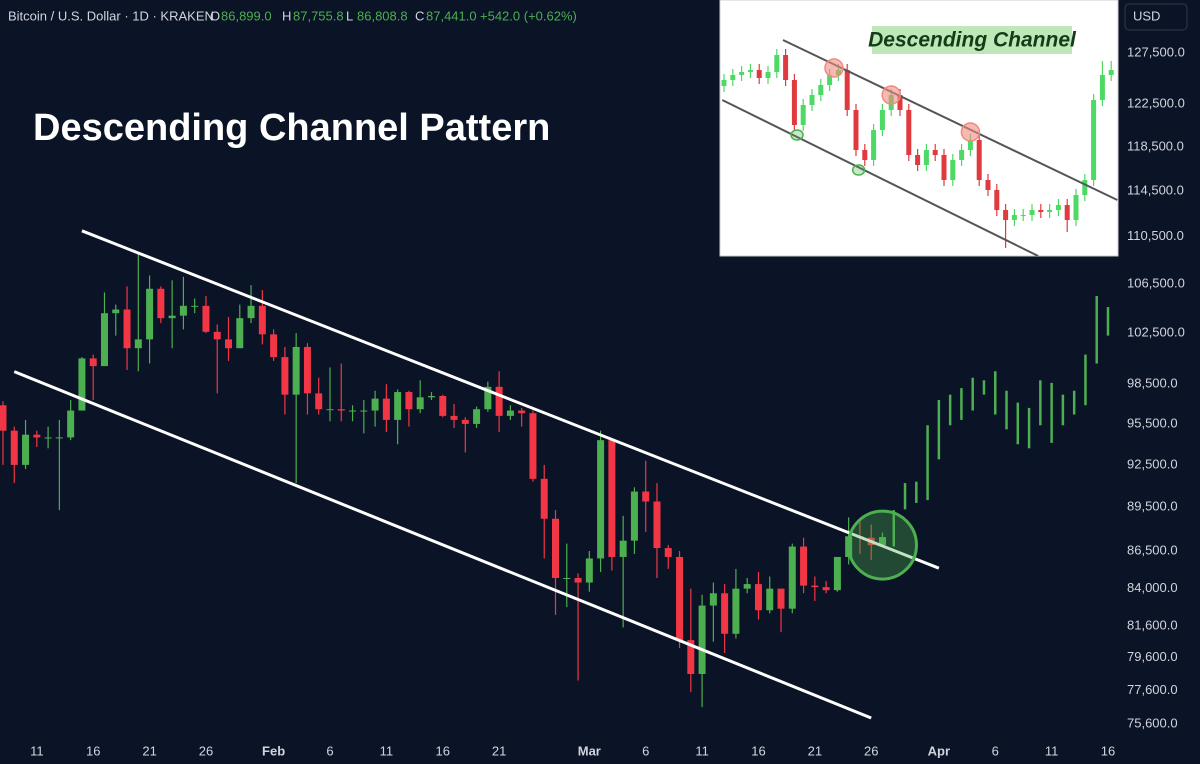  I want to click on symbol: Bitcoin / U.S. Dollar · 1D · KRAKEN, so click(111, 15).